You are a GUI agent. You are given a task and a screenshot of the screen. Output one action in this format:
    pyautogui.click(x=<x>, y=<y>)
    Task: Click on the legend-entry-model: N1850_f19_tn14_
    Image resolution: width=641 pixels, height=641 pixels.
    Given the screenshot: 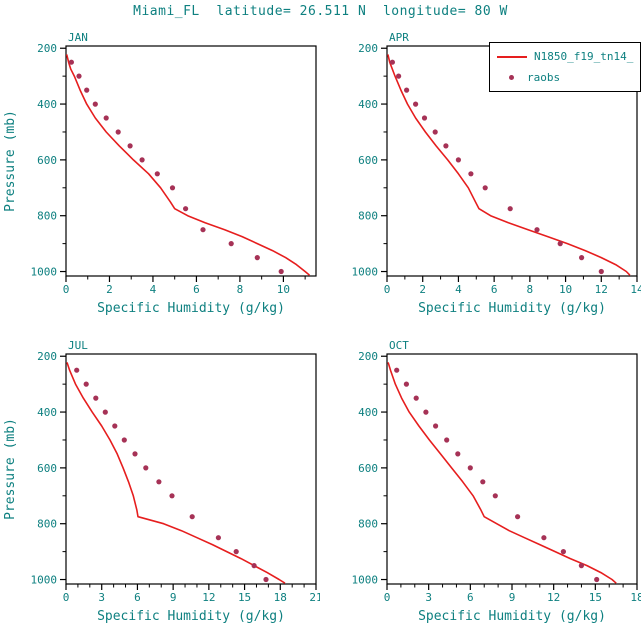 What is the action you would take?
    pyautogui.click(x=568, y=56)
    